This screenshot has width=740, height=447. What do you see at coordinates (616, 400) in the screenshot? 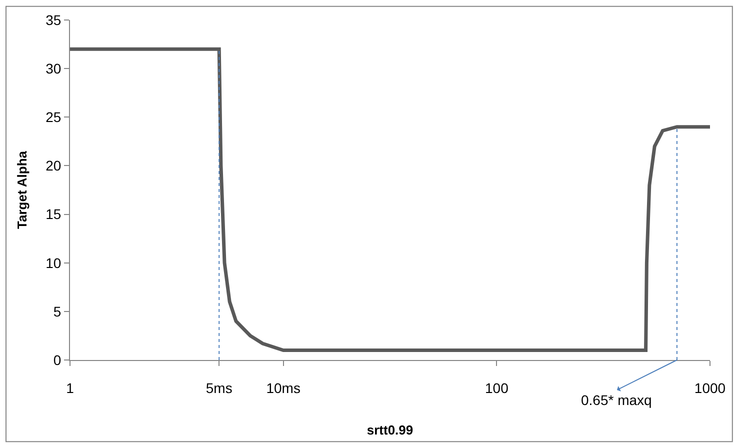
I see `annotation: 0.65* maxq` at bounding box center [616, 400].